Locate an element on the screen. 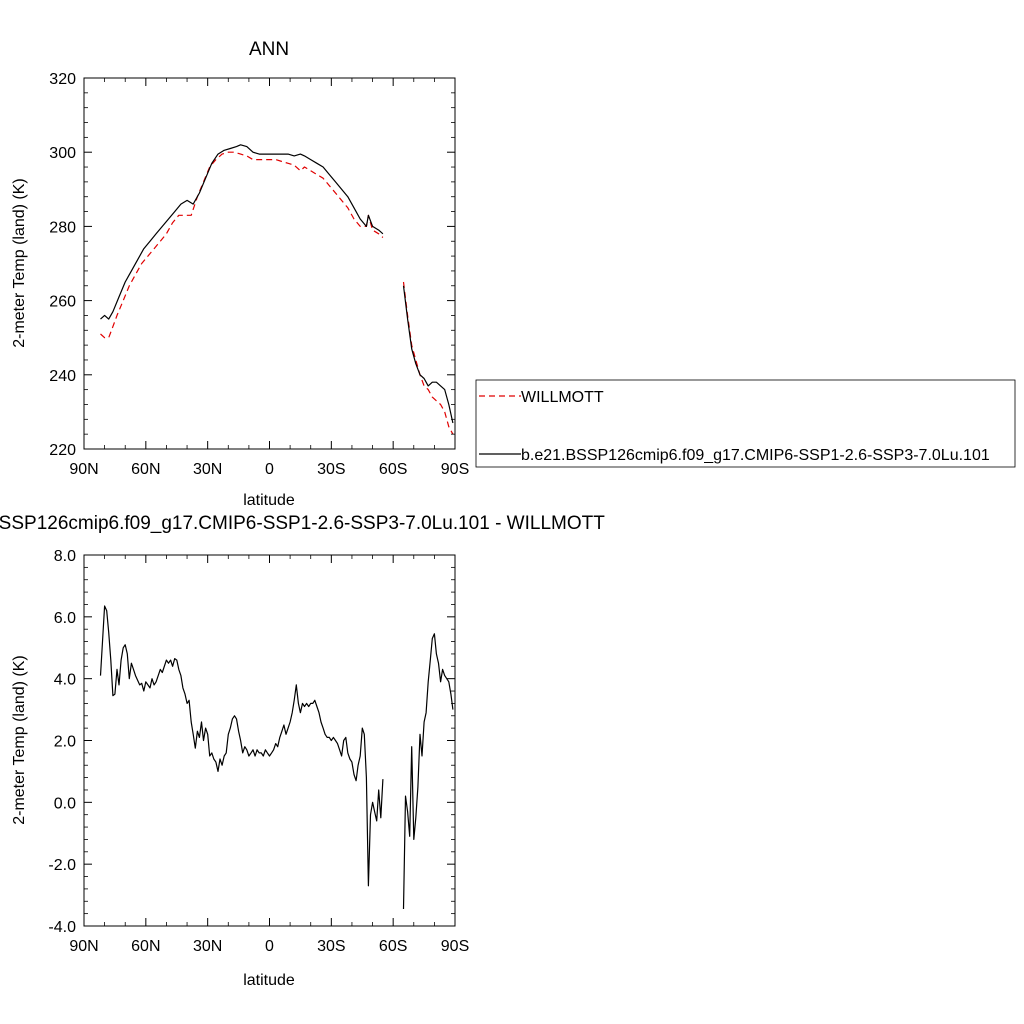 This screenshot has height=1024, width=1024. bottom-panel-y-tick-label: -2.0 is located at coordinates (62, 865).